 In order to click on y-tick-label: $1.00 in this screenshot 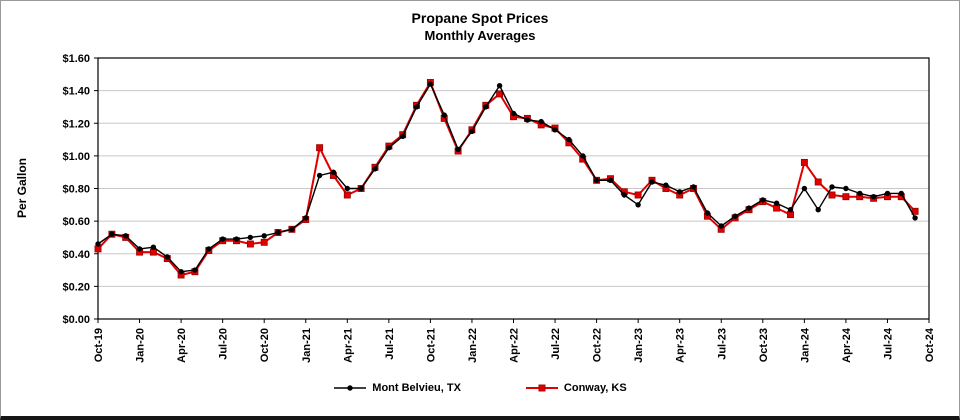, I will do `click(76, 157)`.